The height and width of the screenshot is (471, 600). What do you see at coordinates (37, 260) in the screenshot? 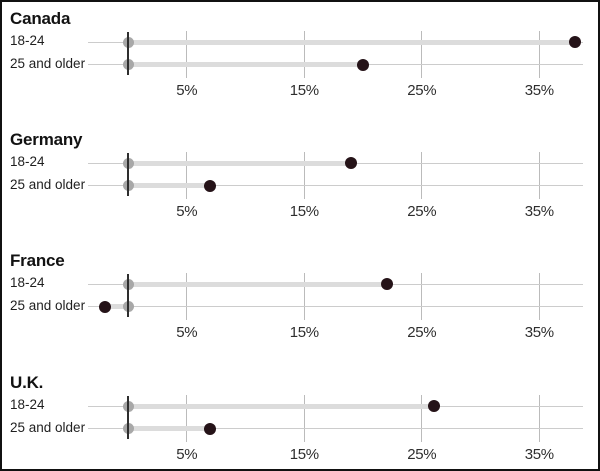
I see `panel-title: France` at bounding box center [37, 260].